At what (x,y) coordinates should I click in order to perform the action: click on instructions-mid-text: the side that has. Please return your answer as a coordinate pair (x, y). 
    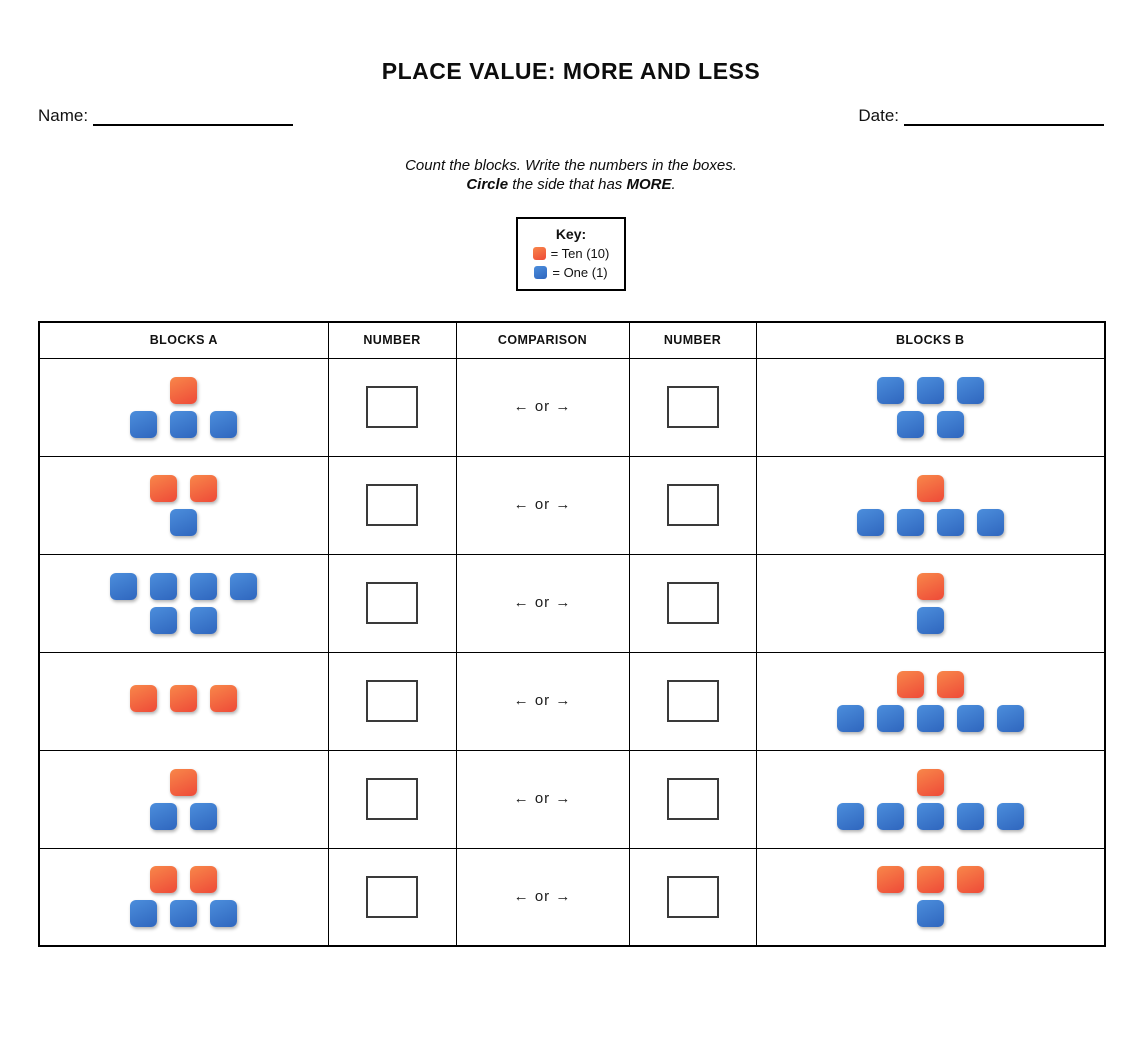
    Looking at the image, I should click on (567, 184).